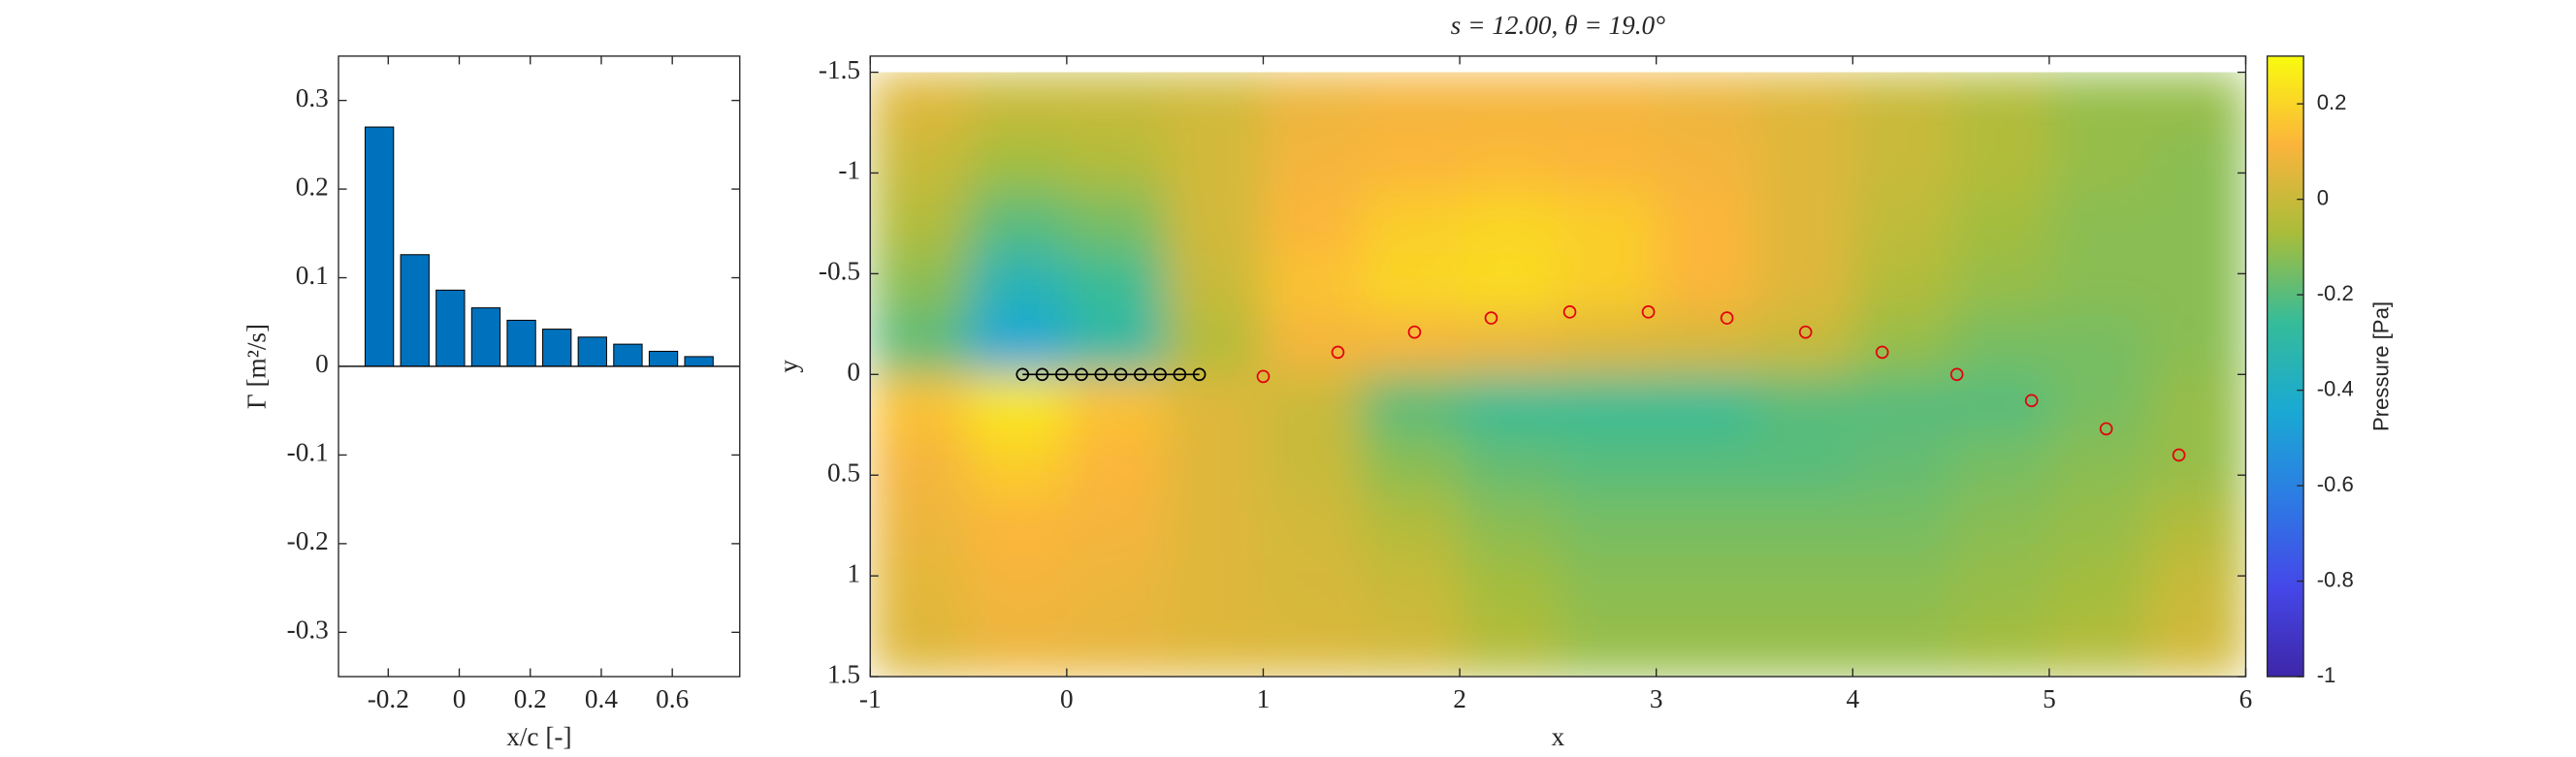 The image size is (2576, 757). I want to click on colorbar-tick-label: 0.2, so click(2332, 102).